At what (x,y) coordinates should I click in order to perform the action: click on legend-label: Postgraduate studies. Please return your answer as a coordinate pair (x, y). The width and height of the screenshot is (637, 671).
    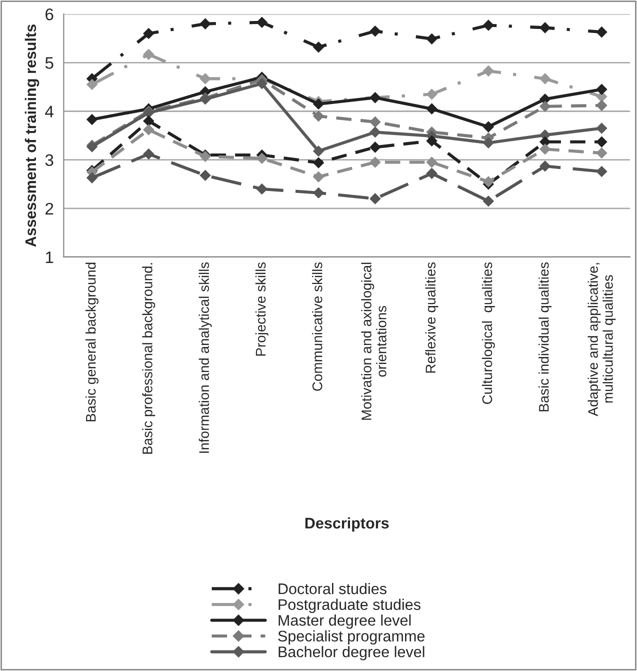
    Looking at the image, I should click on (349, 605).